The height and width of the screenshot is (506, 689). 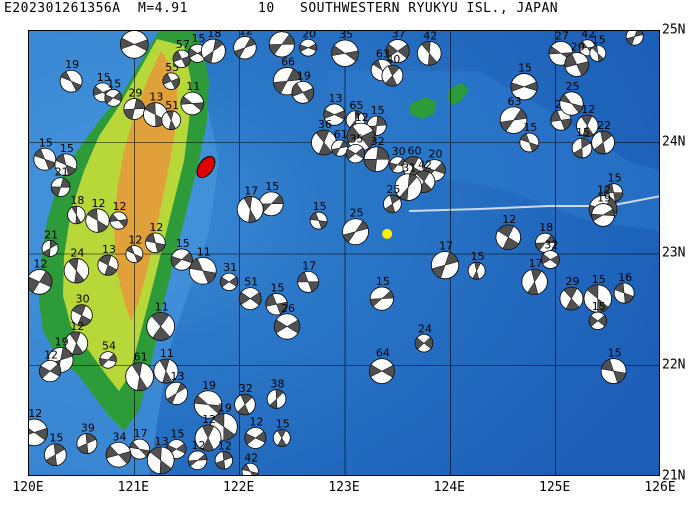 I want to click on depth-label: 40, so click(x=393, y=59).